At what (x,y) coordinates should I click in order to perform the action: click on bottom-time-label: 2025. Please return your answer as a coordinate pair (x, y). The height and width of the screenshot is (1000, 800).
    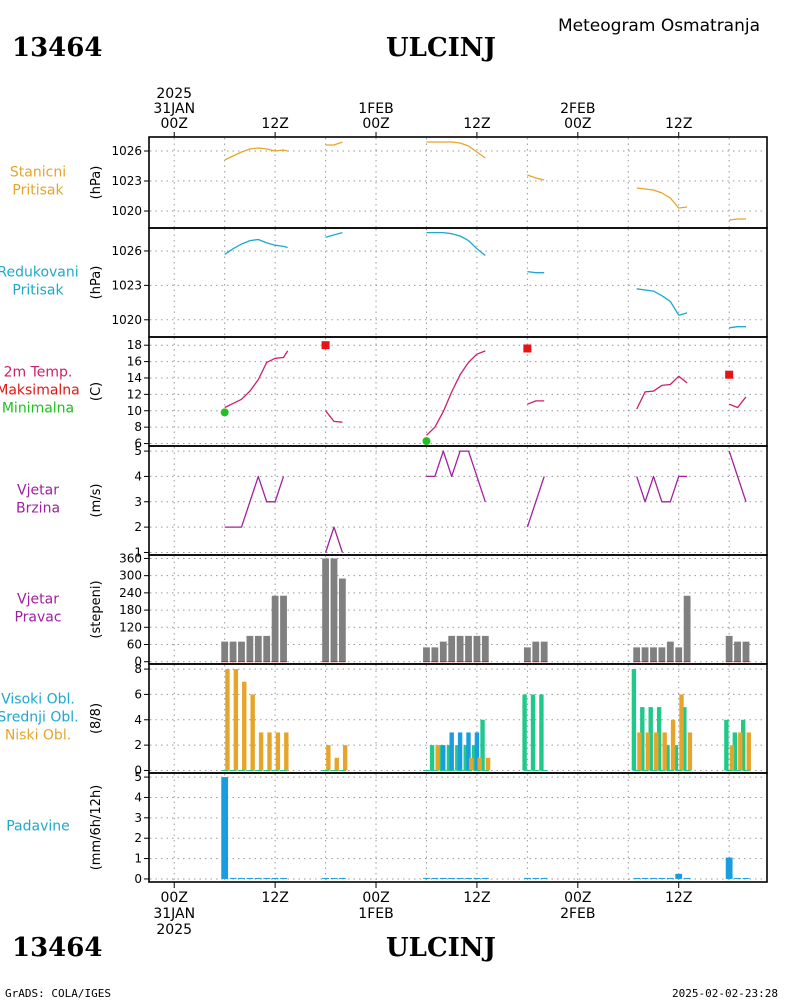
    Looking at the image, I should click on (174, 930).